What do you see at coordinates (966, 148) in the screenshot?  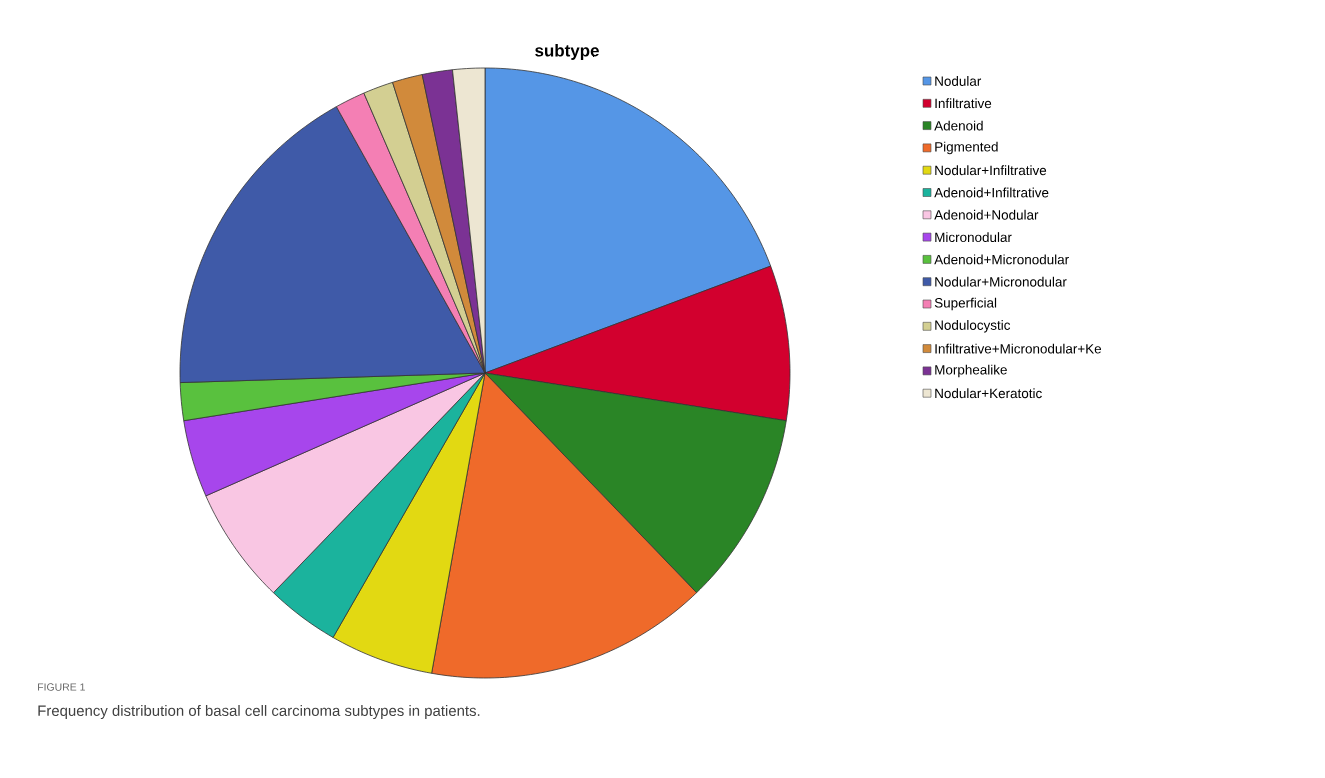 I see `legend-label: Pigmented` at bounding box center [966, 148].